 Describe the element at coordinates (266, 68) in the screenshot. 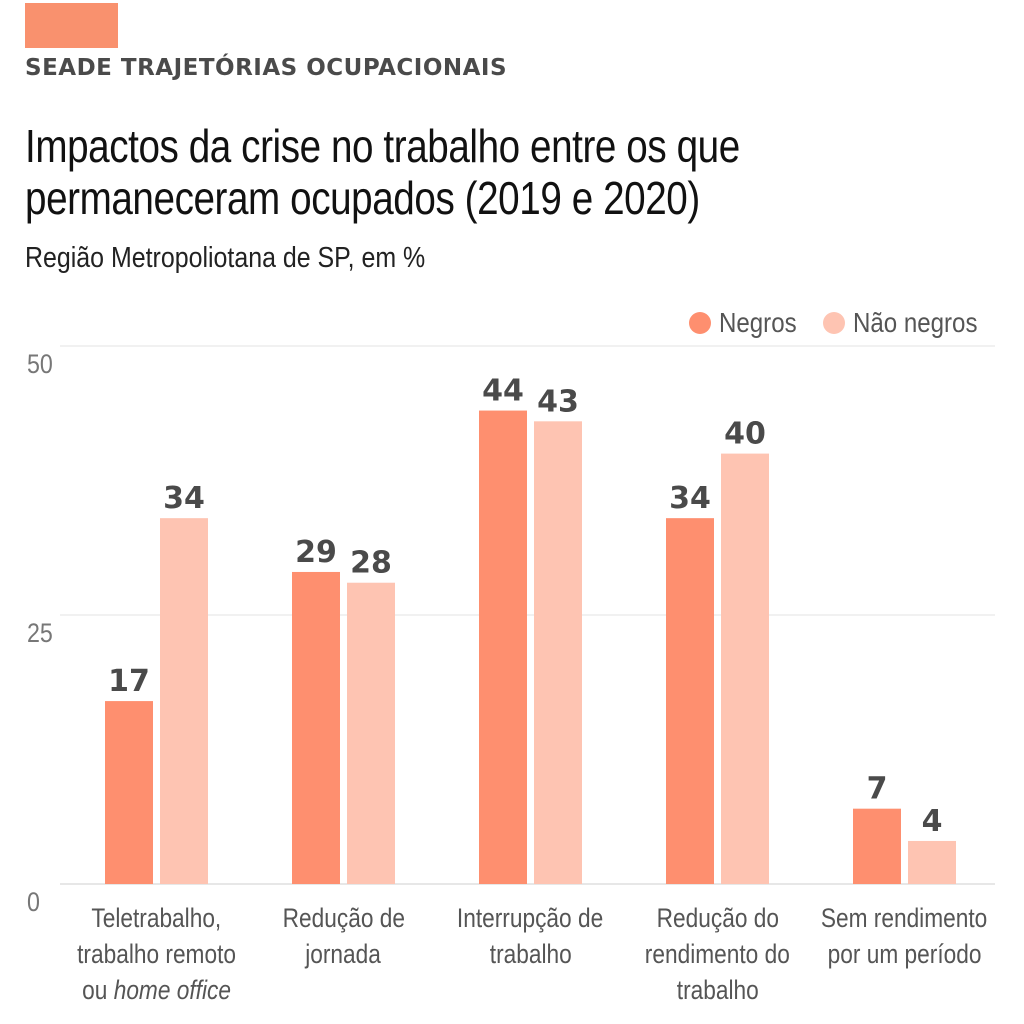

I see `brand-name: SEADE TRAJETÓRIAS OCUPACIONAIS` at that location.